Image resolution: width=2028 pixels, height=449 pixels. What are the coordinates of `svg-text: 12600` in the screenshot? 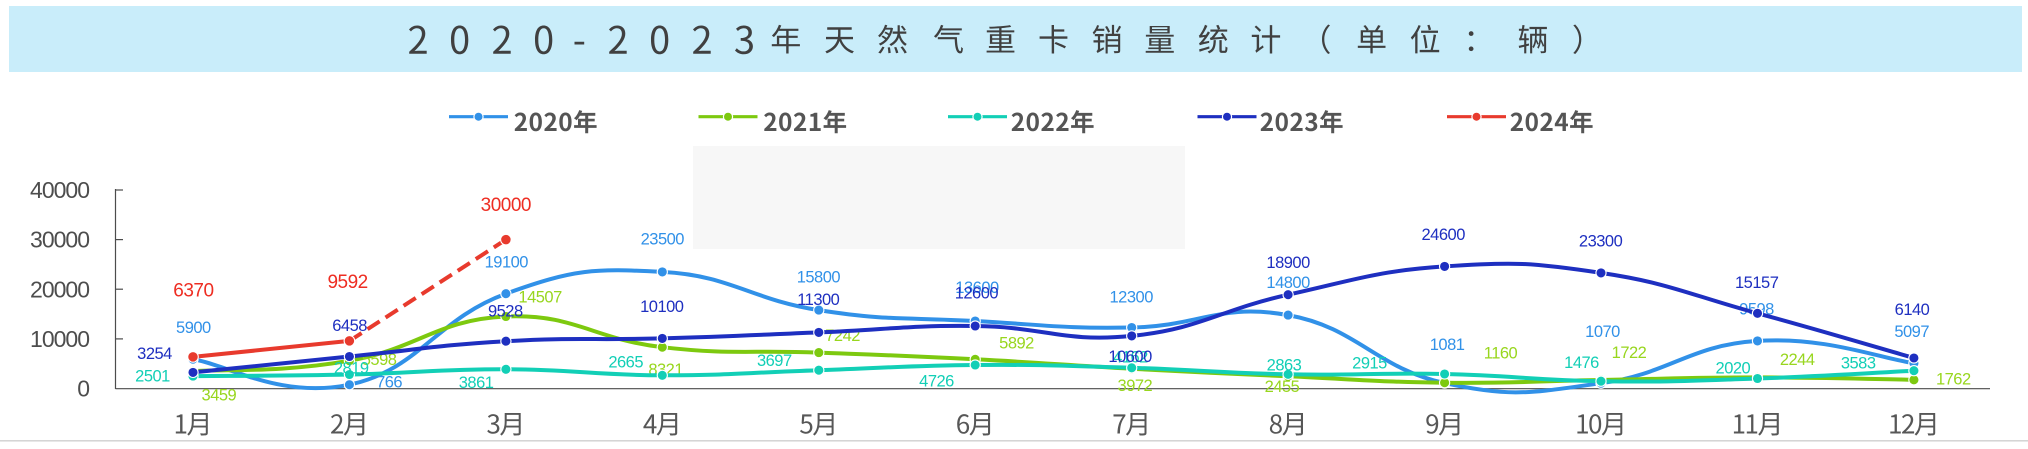 It's located at (977, 294).